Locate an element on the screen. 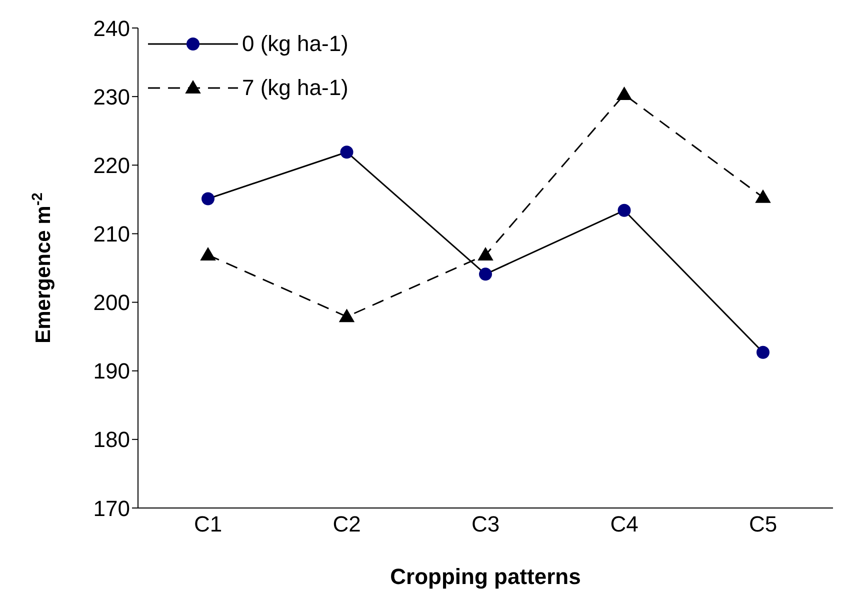 This screenshot has height=606, width=849. x-tick-label: C5 is located at coordinates (763, 524).